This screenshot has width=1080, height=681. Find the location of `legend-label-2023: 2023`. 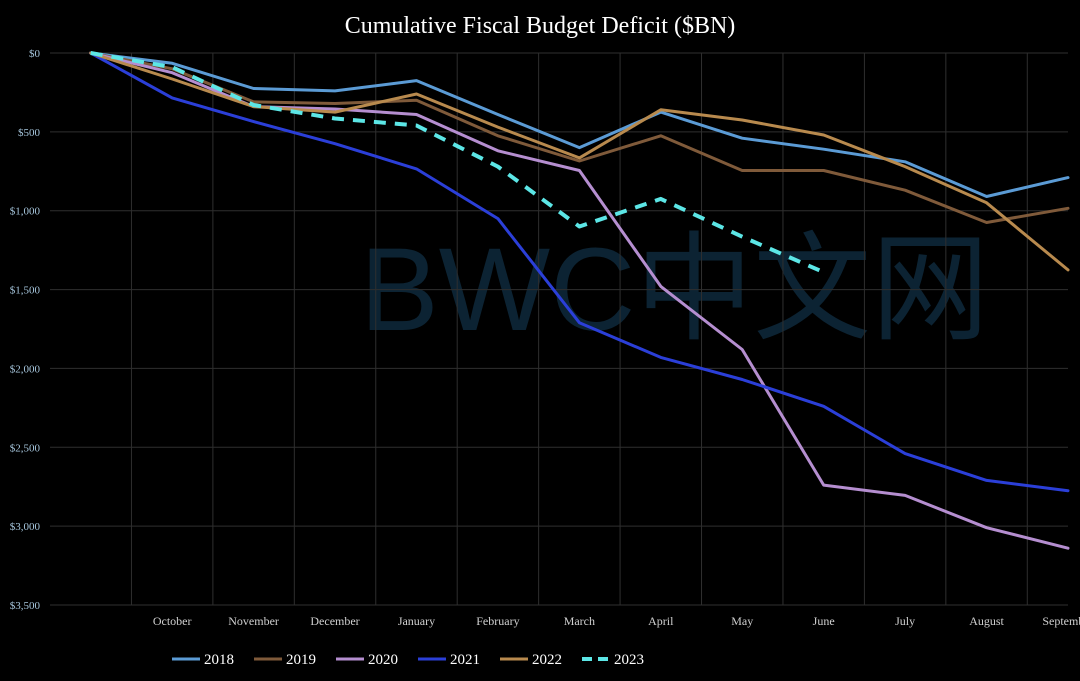

legend-label-2023: 2023 is located at coordinates (629, 660).